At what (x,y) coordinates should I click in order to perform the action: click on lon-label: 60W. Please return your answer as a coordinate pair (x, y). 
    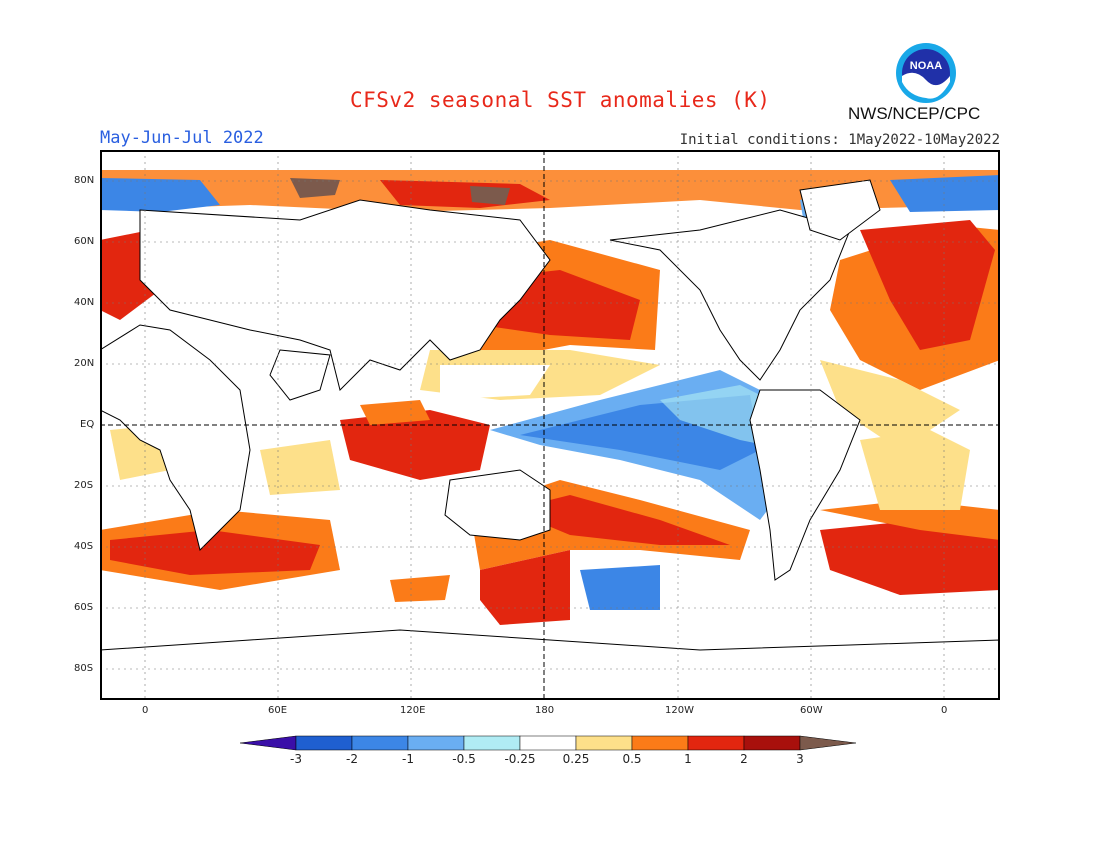
    Looking at the image, I should click on (811, 710).